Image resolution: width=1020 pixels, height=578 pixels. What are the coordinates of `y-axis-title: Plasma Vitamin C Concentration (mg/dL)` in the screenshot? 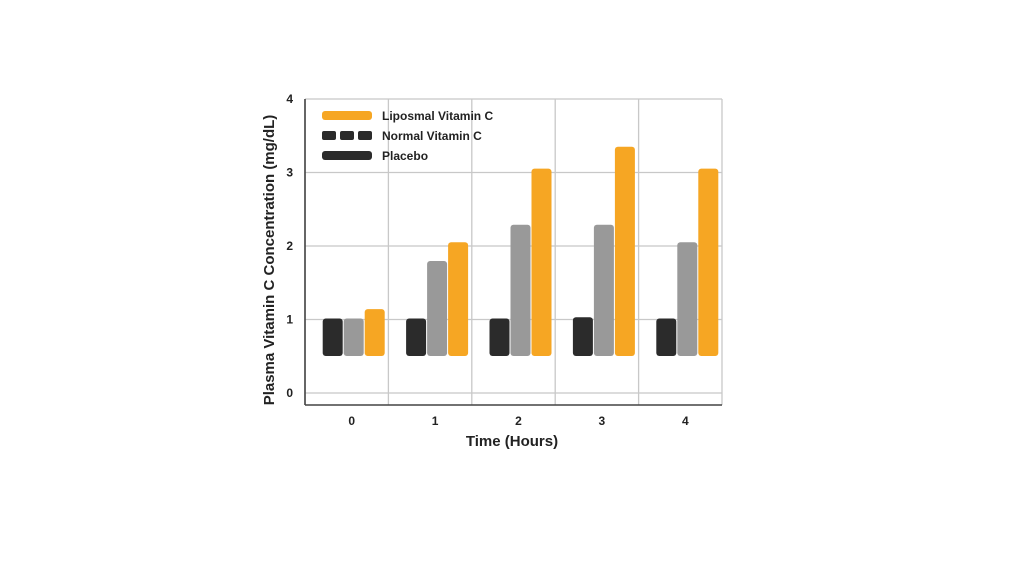 It's located at (269, 260).